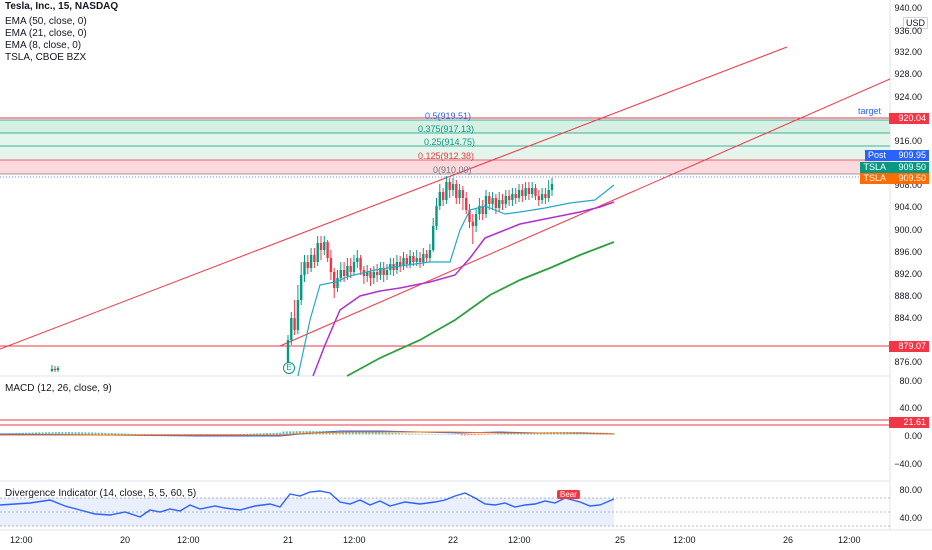 This screenshot has width=932, height=550. I want to click on fib-zone-0.25-0.125, so click(445, 153).